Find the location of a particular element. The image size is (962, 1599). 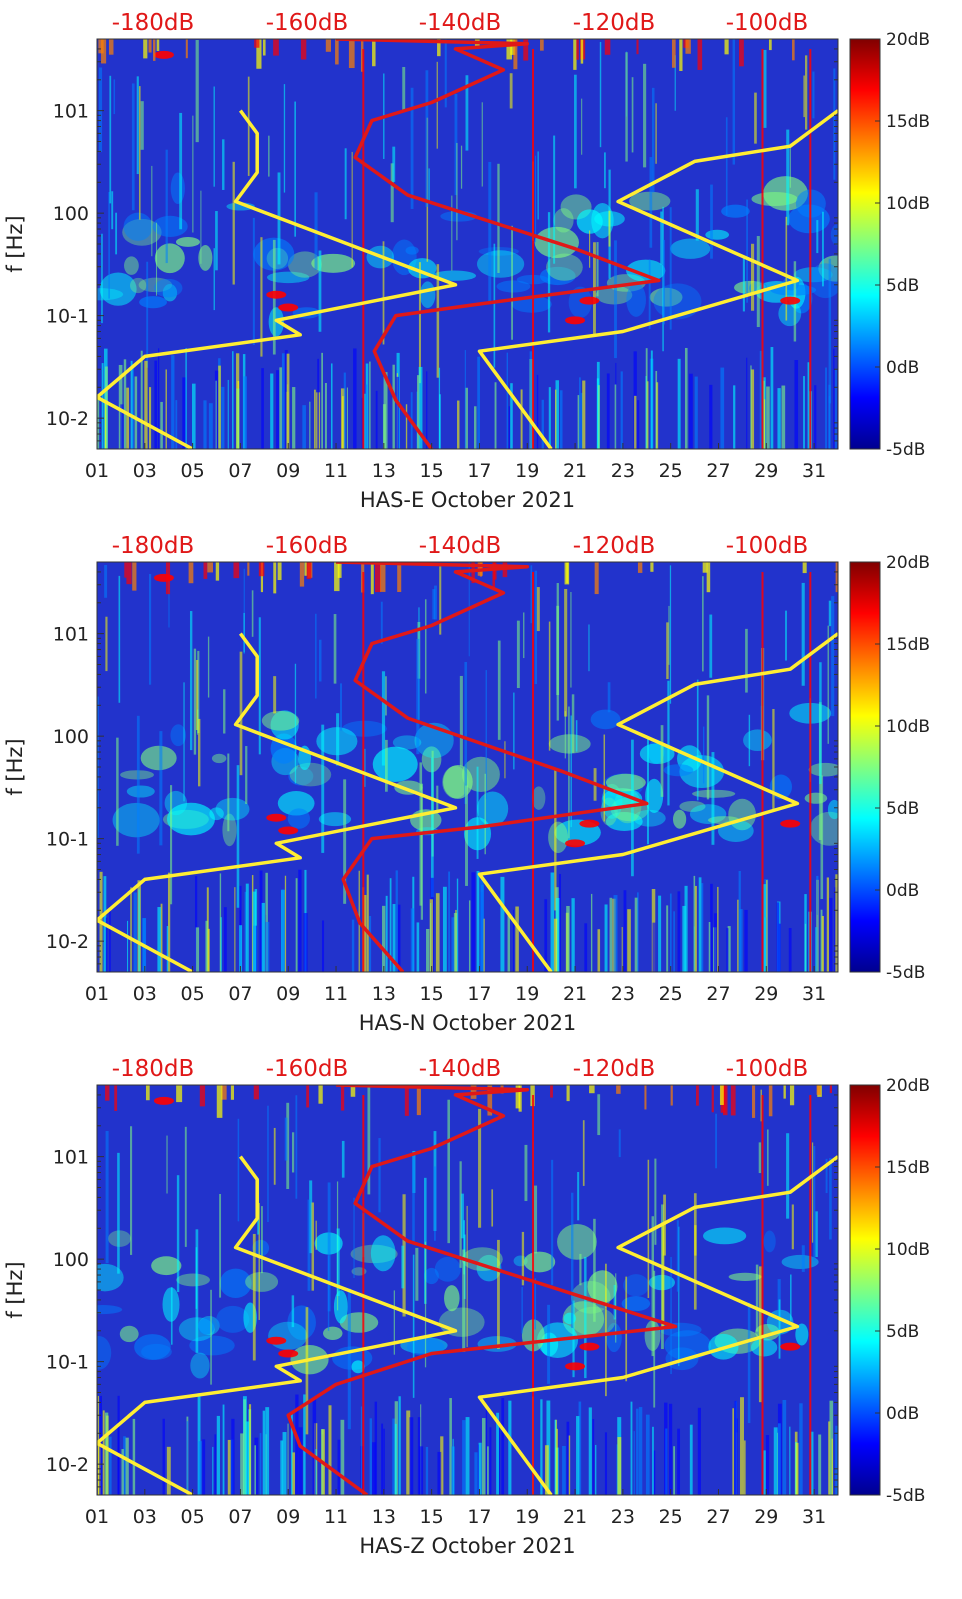

x-axis-label: HAS-E October 2021 is located at coordinates (467, 500).